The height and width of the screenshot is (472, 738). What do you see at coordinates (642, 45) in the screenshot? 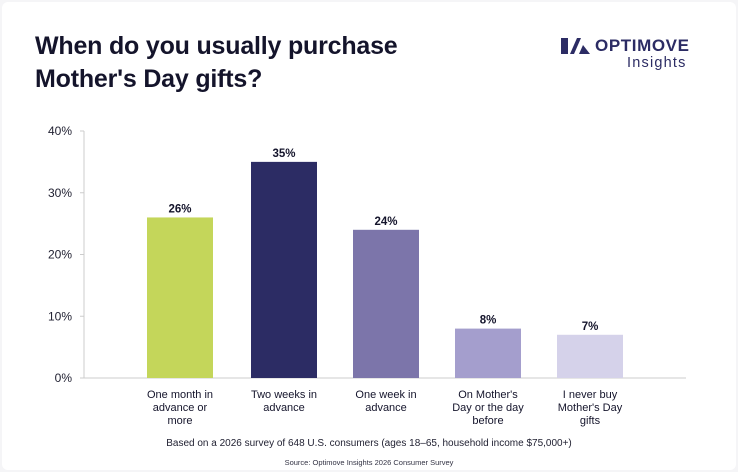
I see `logo-name: OPTIMOVE` at bounding box center [642, 45].